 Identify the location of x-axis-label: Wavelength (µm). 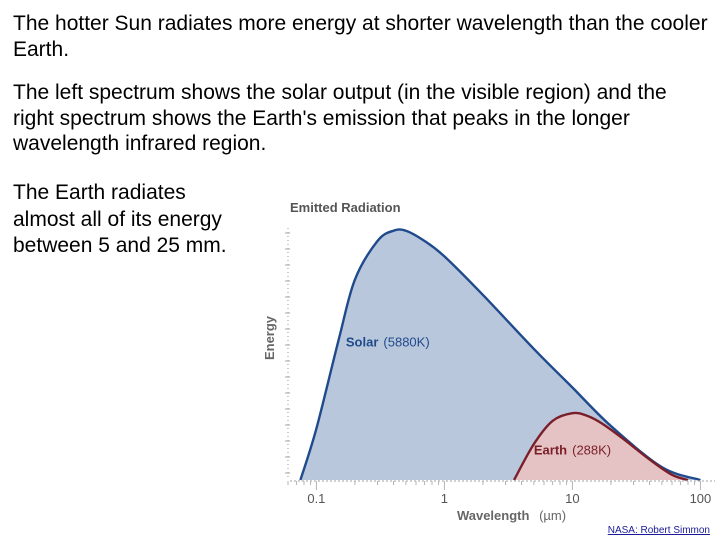
(511, 515).